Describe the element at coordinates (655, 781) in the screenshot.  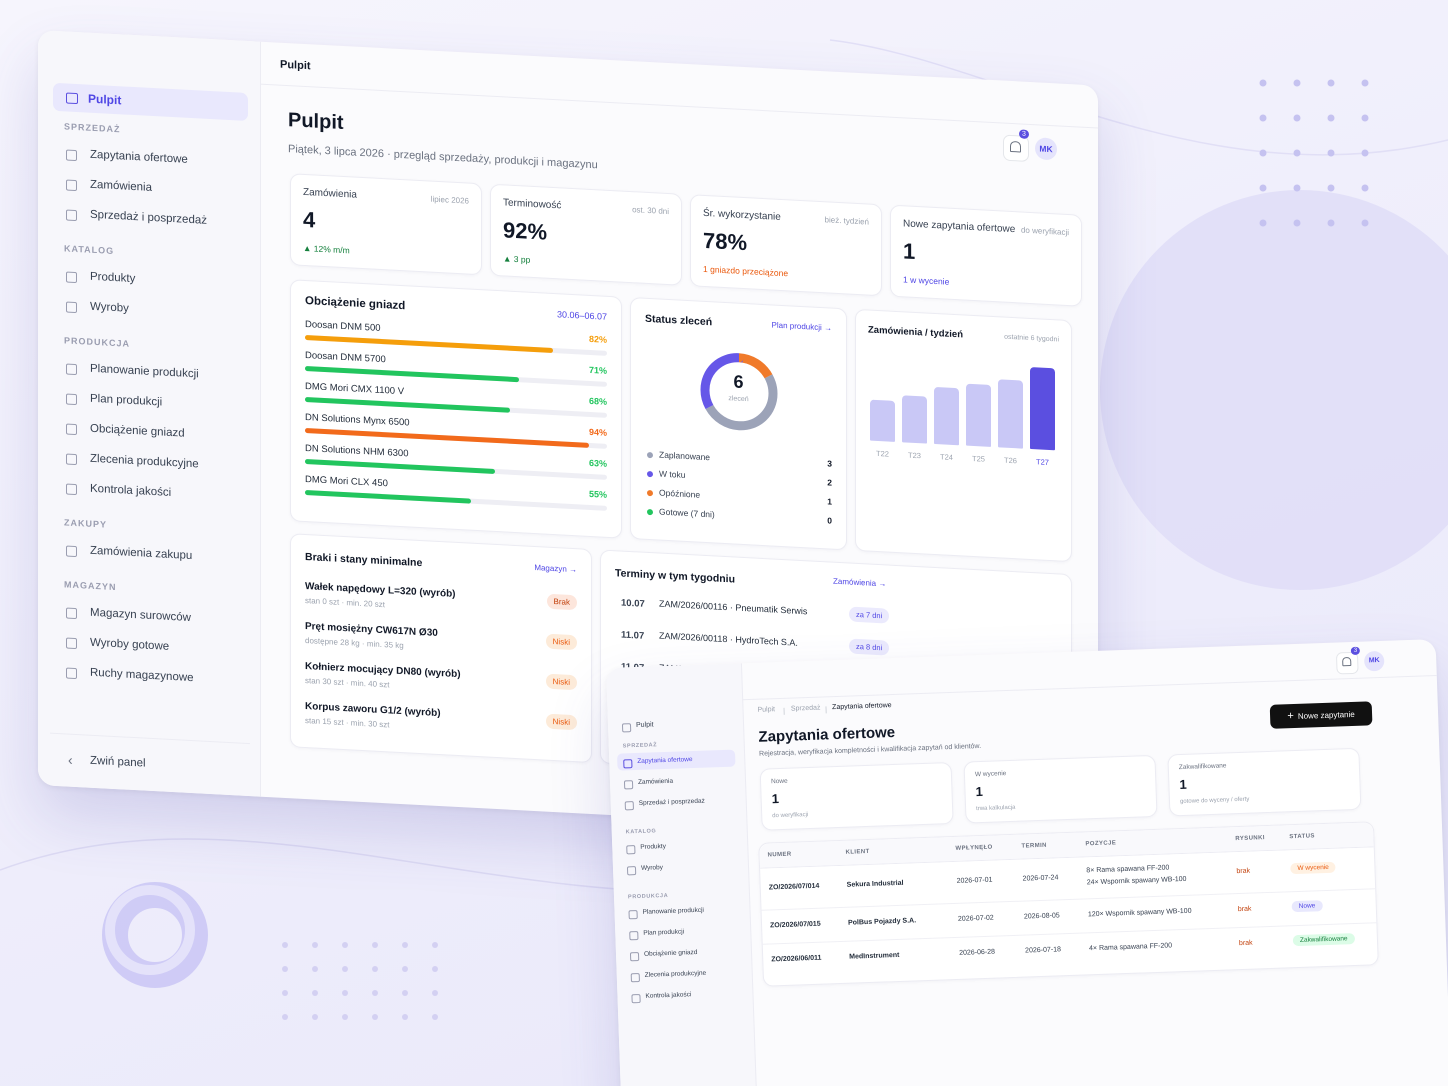
I see `nav-item: Zamówienia` at that location.